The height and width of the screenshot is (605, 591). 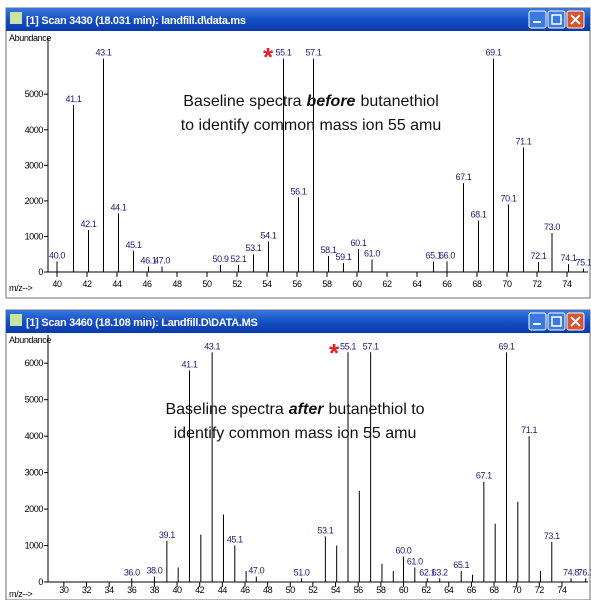 I want to click on x-tick-label: 30, so click(x=64, y=590).